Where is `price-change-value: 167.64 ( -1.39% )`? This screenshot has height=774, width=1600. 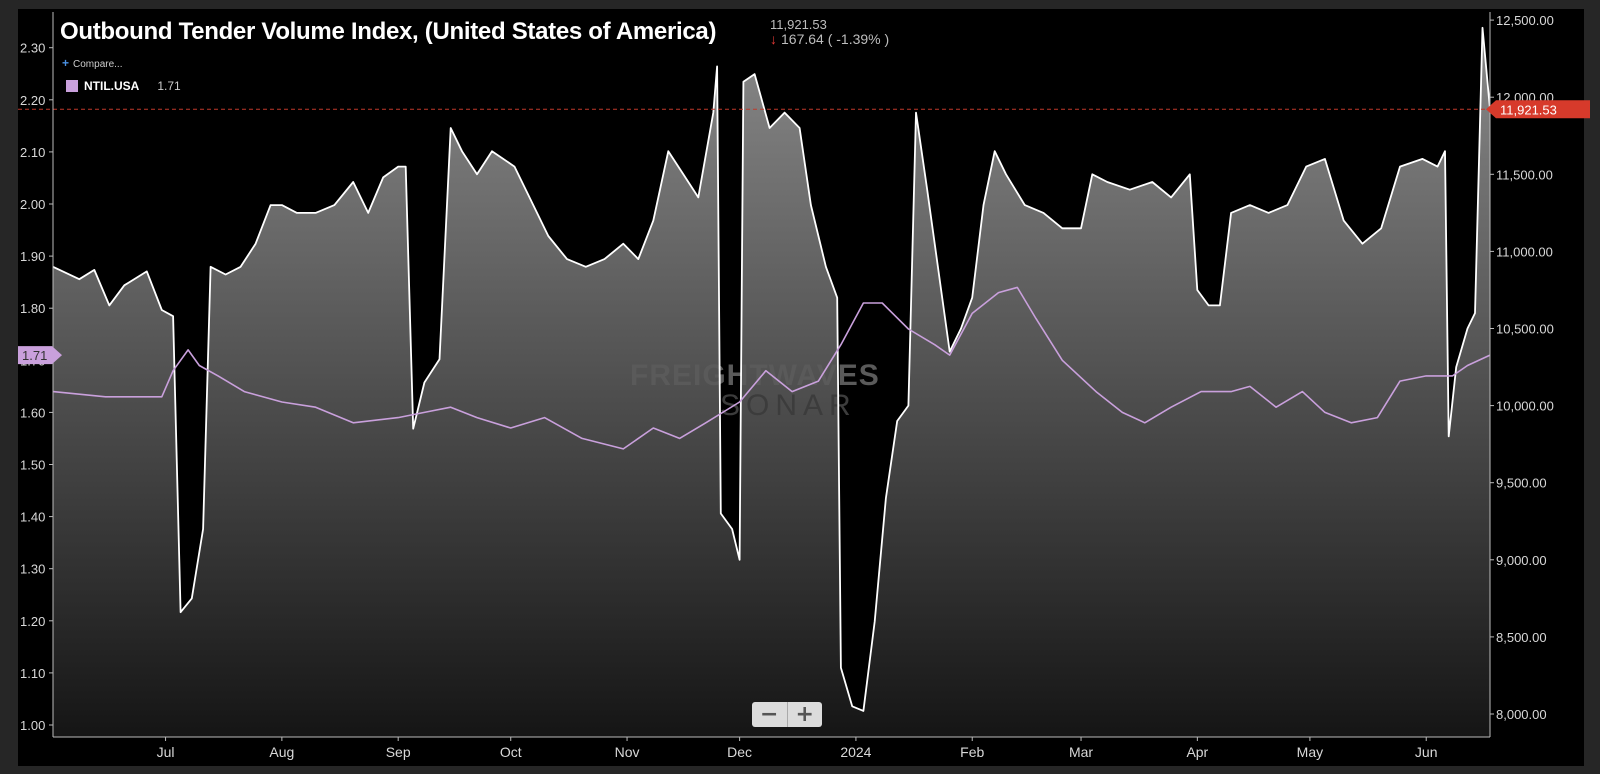 price-change-value: 167.64 ( -1.39% ) is located at coordinates (835, 39).